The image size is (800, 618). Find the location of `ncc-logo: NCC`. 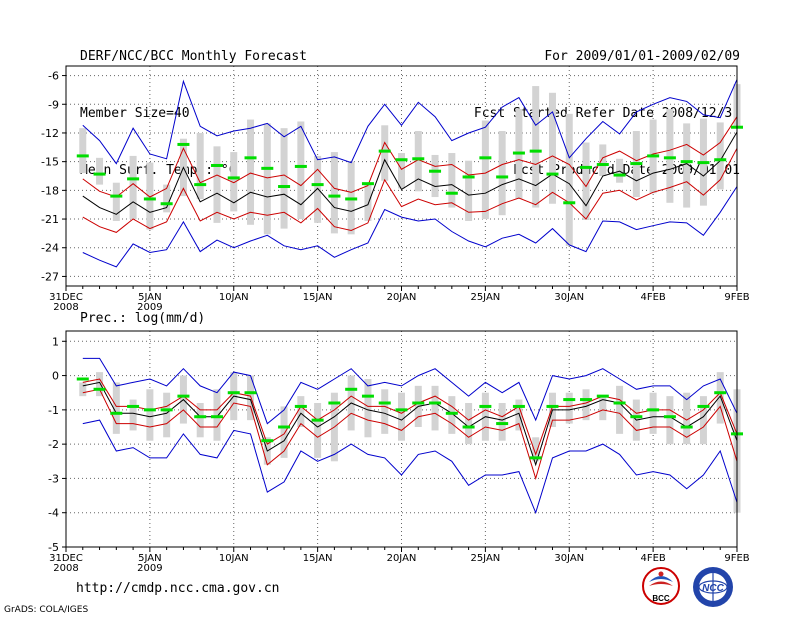

ncc-logo: NCC is located at coordinates (713, 587).